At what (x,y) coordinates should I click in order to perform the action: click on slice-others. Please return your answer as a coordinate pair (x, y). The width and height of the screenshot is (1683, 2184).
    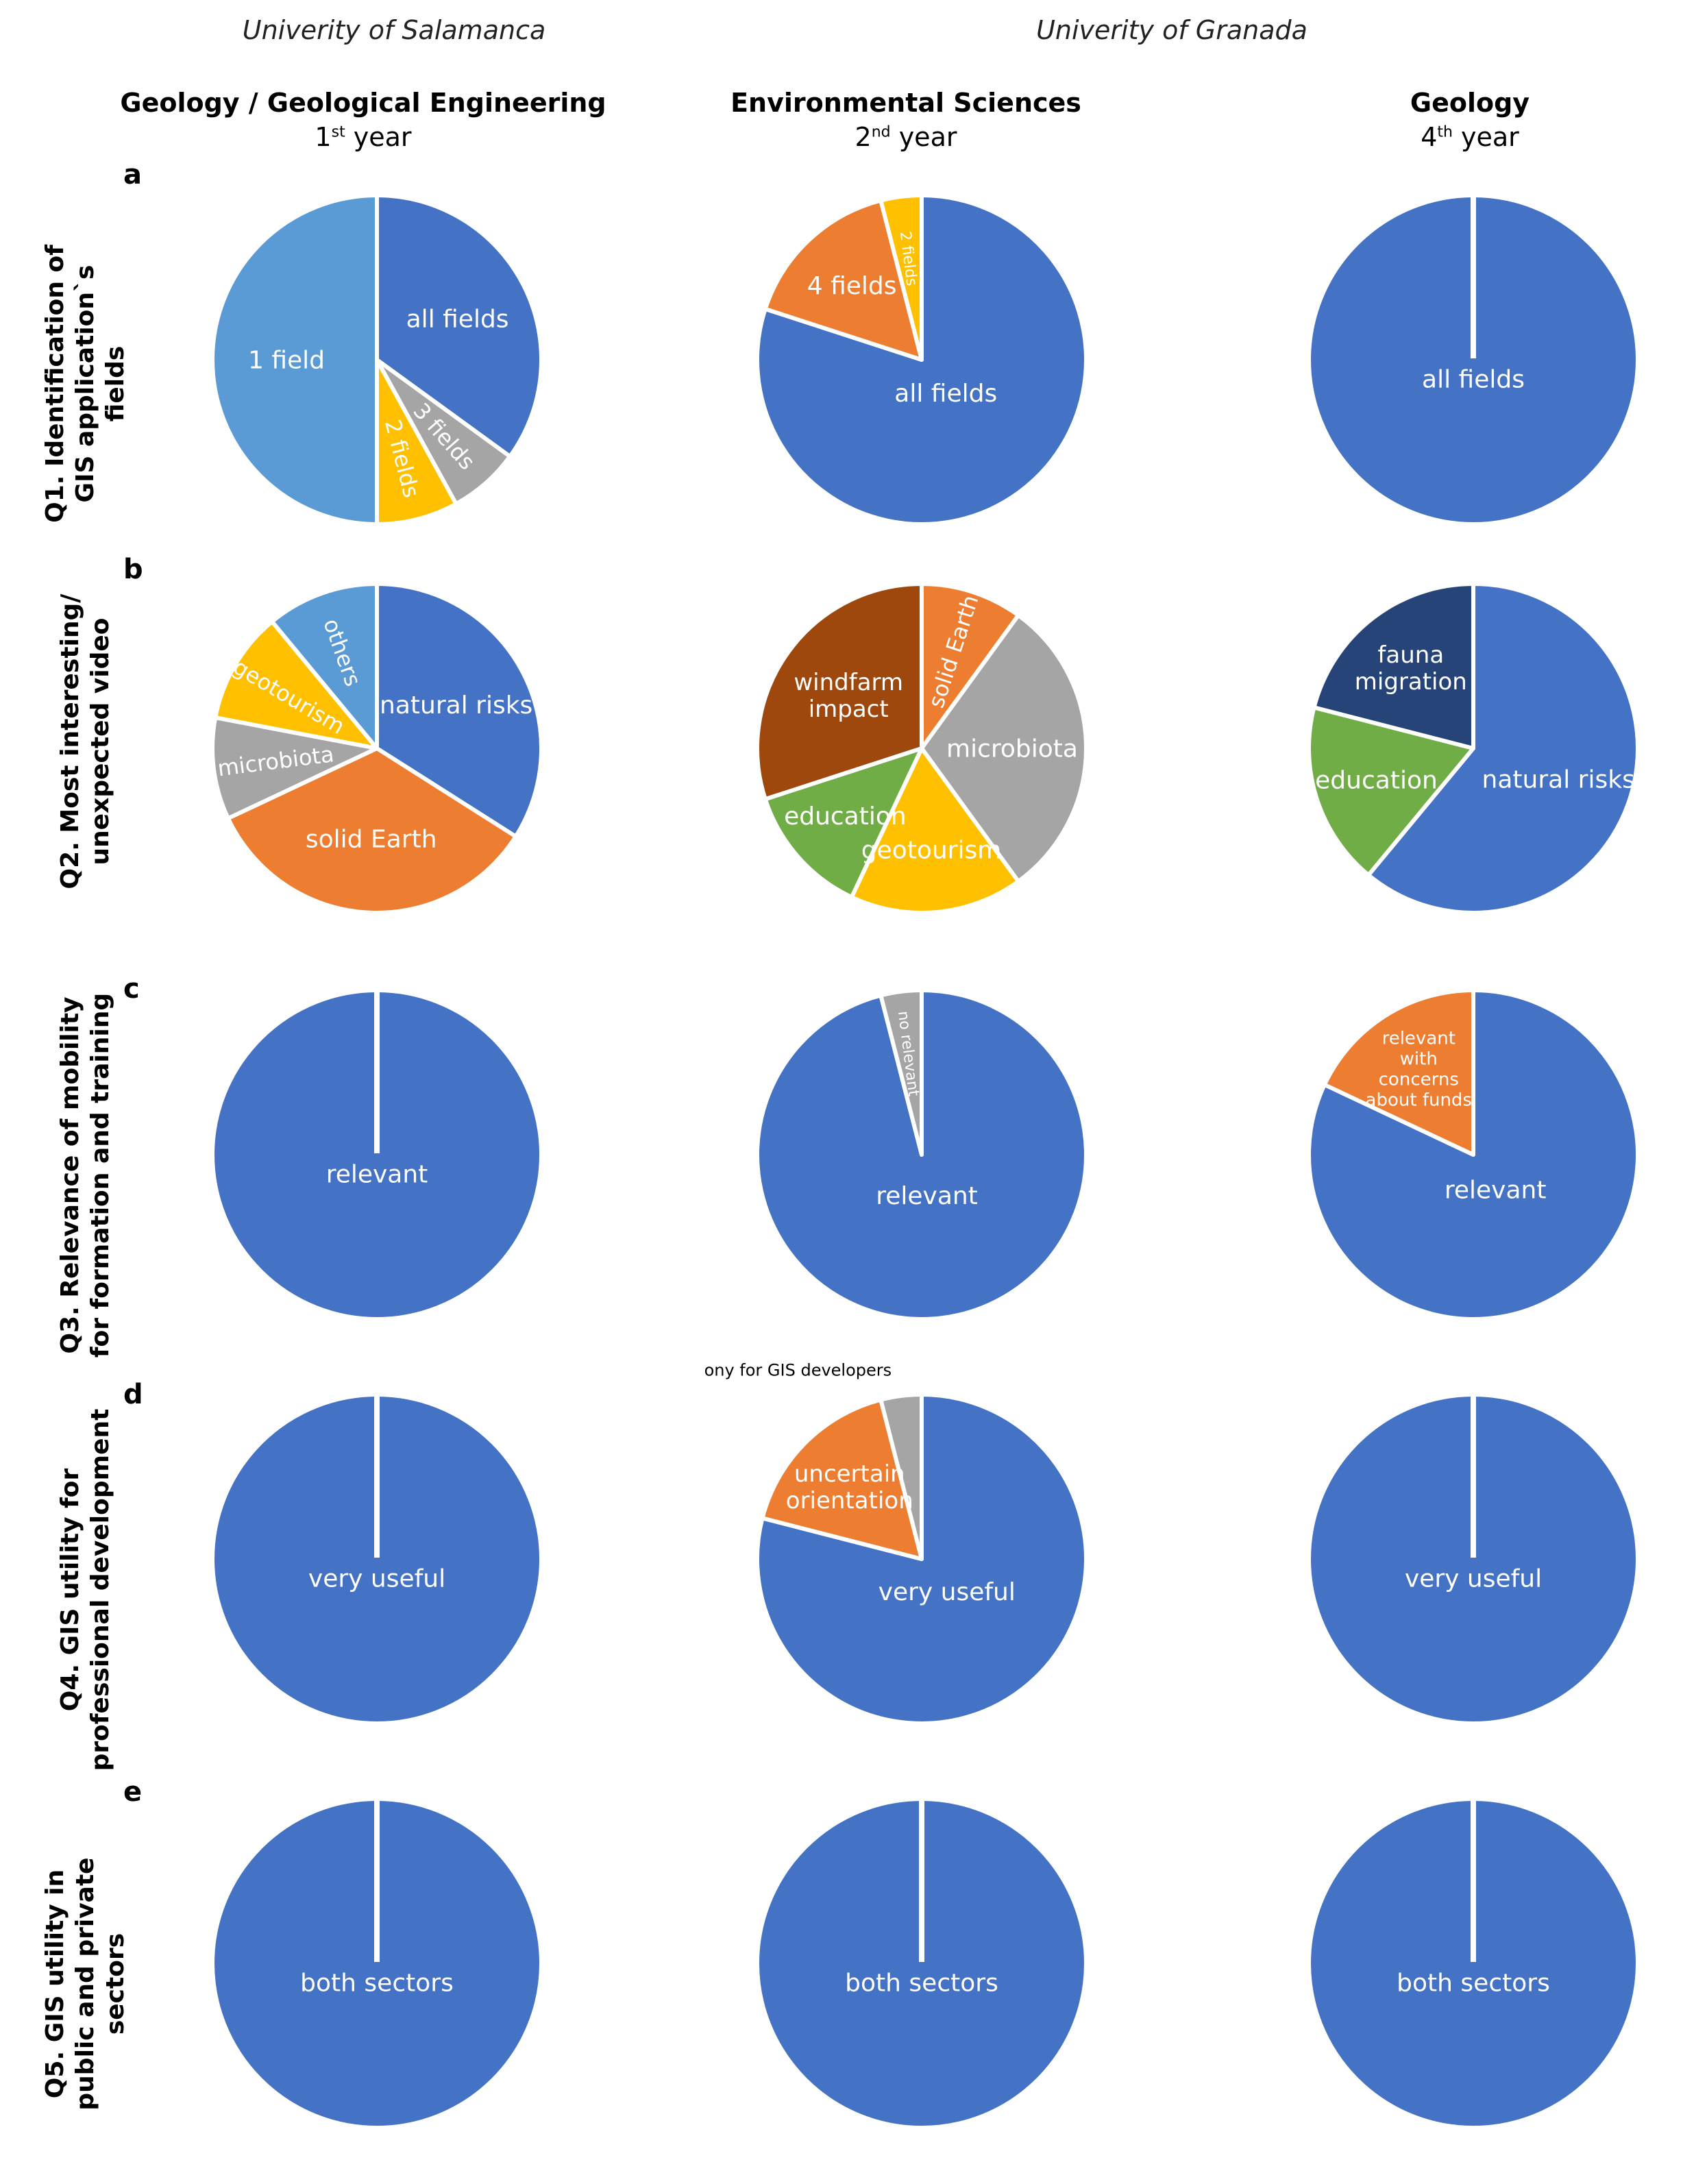
    Looking at the image, I should click on (325, 666).